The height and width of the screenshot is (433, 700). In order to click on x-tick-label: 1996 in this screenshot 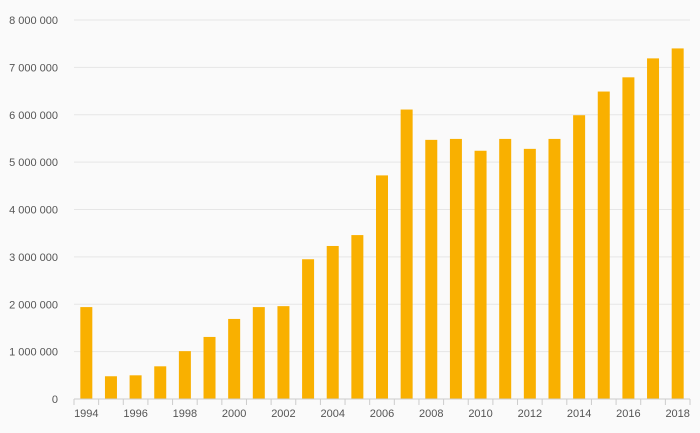, I will do `click(135, 414)`.